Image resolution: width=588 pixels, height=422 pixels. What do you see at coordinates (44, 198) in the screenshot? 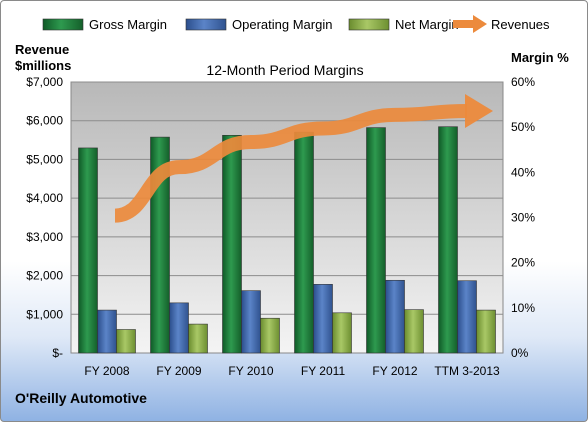
I see `left-tick-label: $4,000` at bounding box center [44, 198].